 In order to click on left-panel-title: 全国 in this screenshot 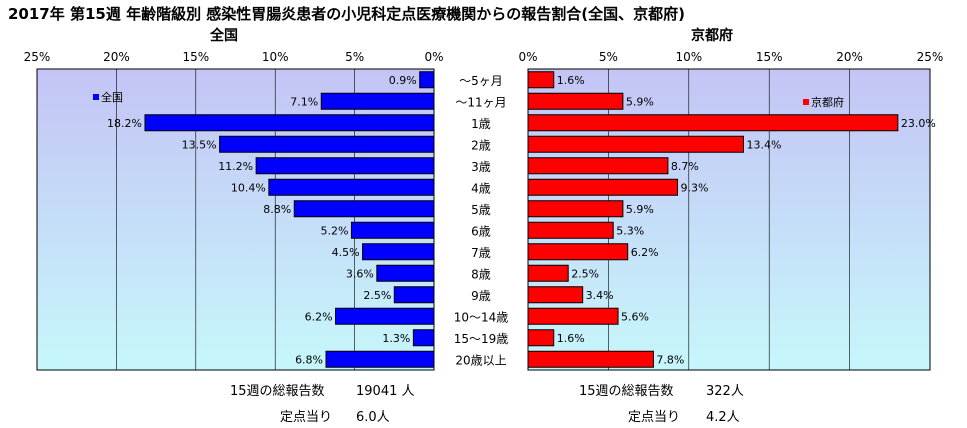, I will do `click(223, 35)`.